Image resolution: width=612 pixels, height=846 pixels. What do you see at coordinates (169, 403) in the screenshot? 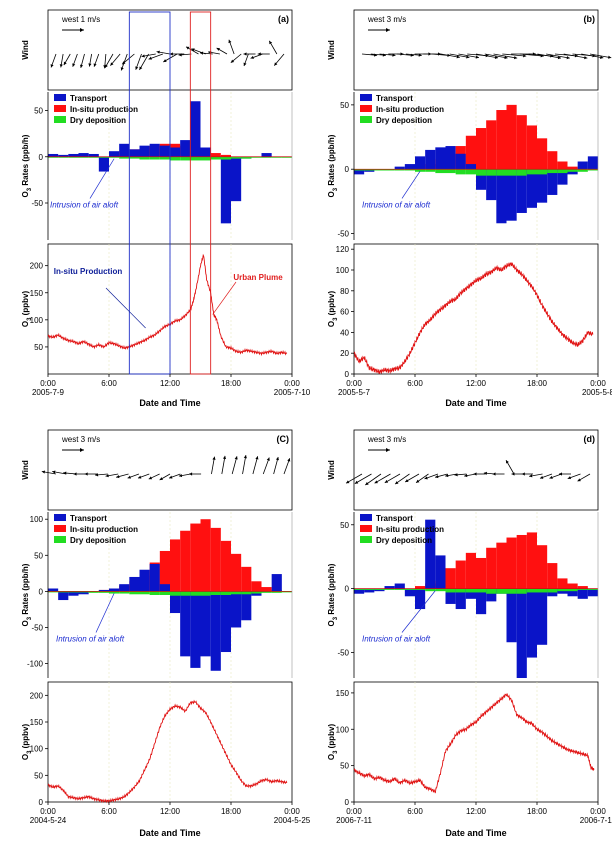
I see `x-axis-title: Date and Time` at bounding box center [169, 403].